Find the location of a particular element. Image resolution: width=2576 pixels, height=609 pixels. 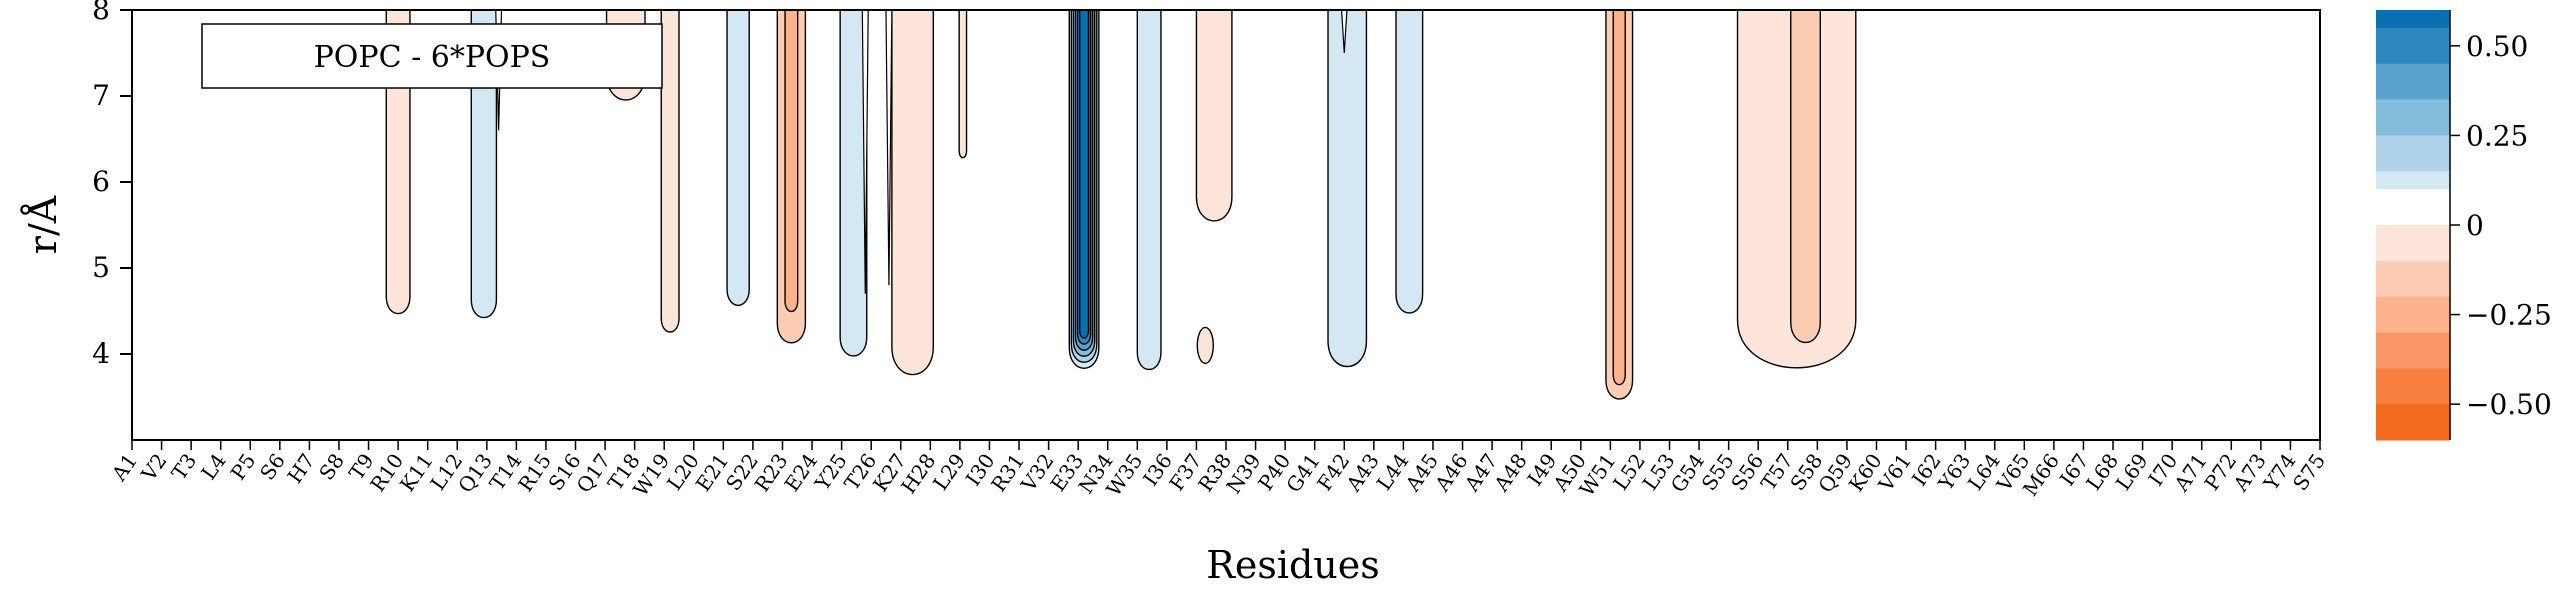

y-tick-label: 7 is located at coordinates (101, 95).